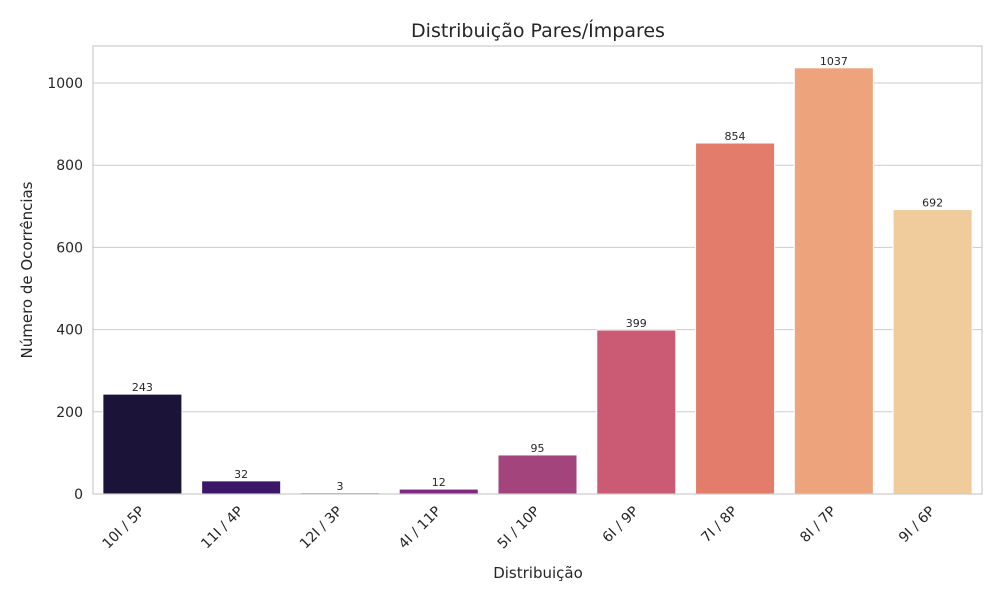 This screenshot has width=1000, height=600. I want to click on x-tick-label: 11I / 4P, so click(222, 528).